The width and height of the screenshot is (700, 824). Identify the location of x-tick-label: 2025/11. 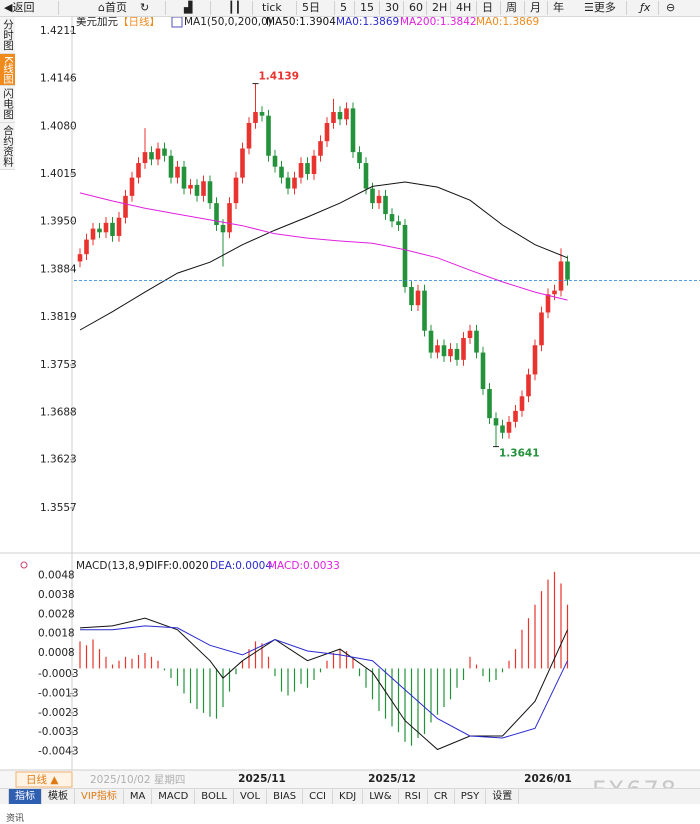
(262, 779).